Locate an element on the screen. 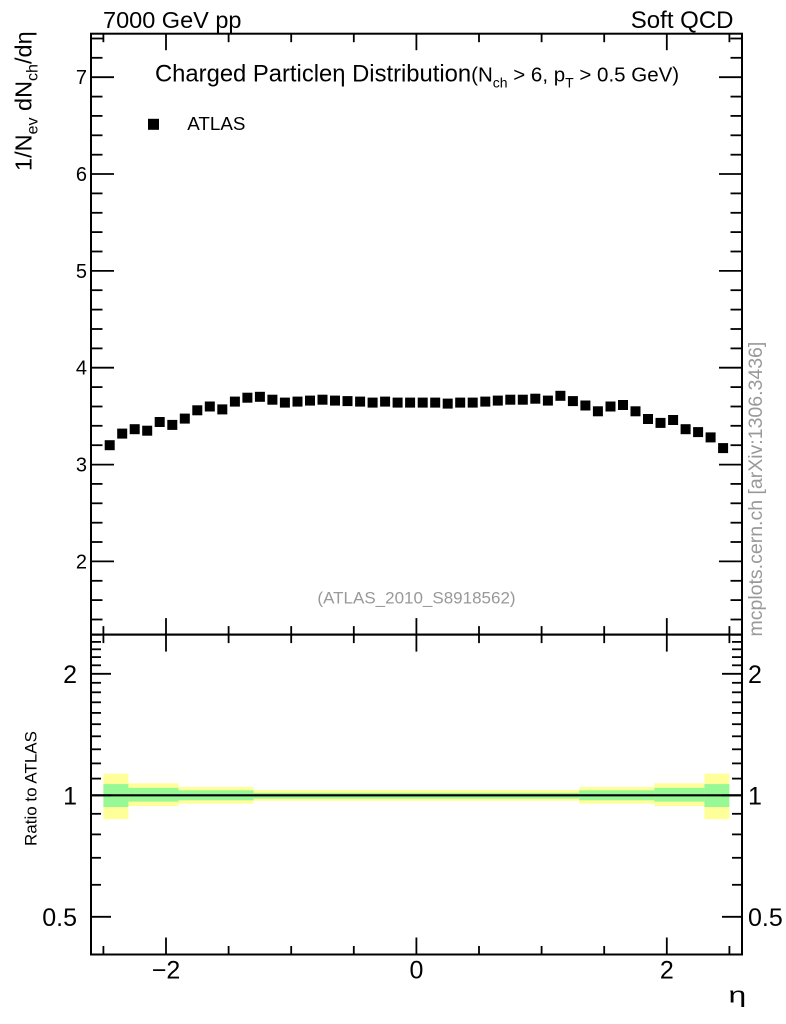  svg-text: Soft QCD is located at coordinates (682, 20).